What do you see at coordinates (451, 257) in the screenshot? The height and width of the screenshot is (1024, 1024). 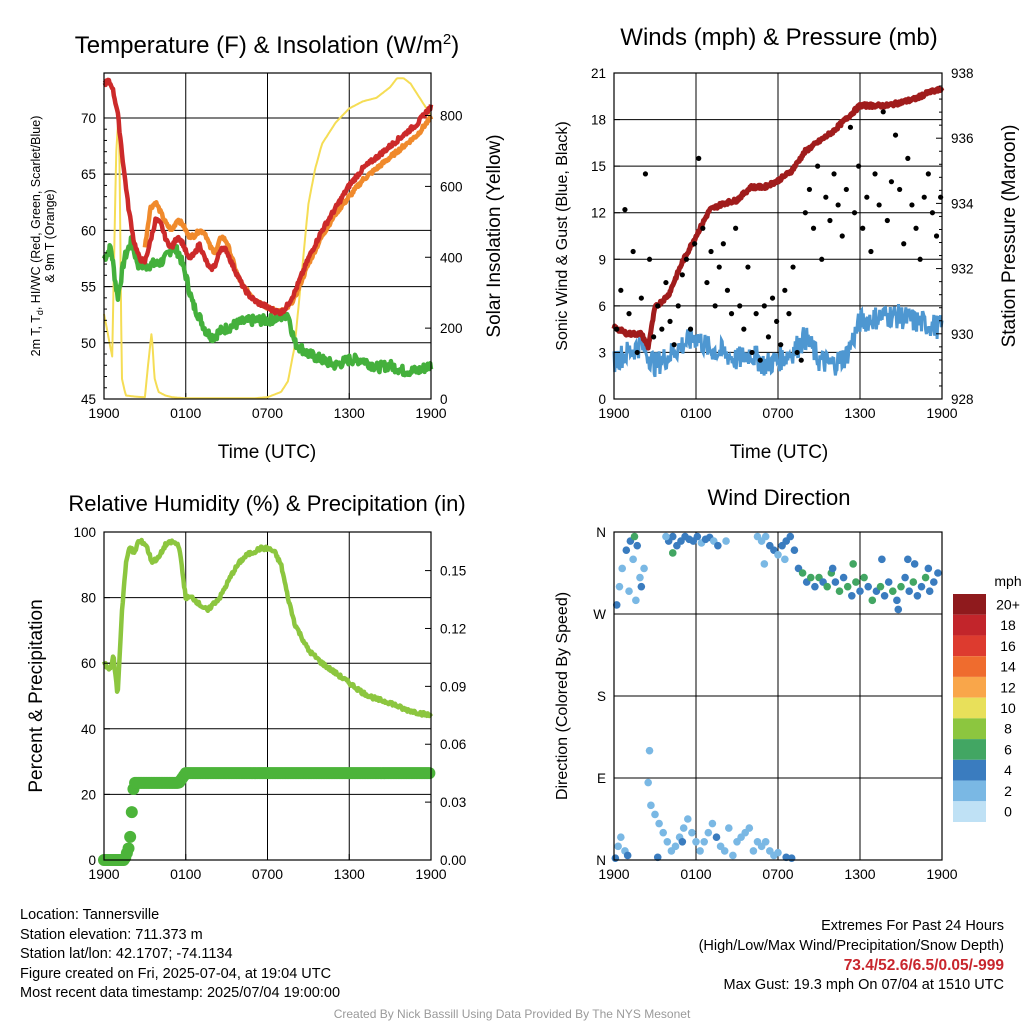 I see `y2-tick-label: 400` at bounding box center [451, 257].